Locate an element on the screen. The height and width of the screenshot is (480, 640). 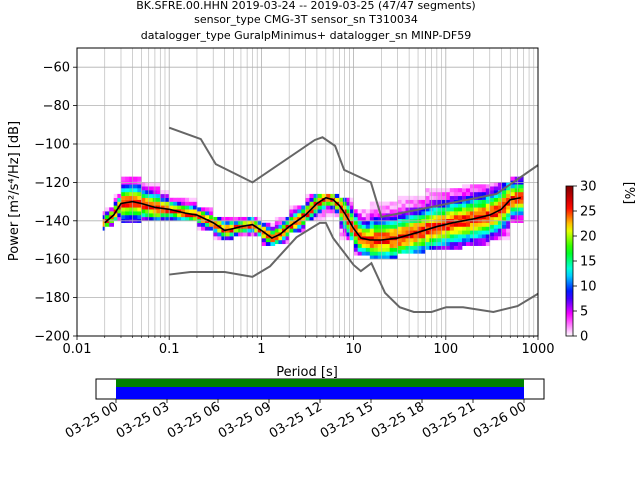
y-tick-label: −80 is located at coordinates (56, 106).